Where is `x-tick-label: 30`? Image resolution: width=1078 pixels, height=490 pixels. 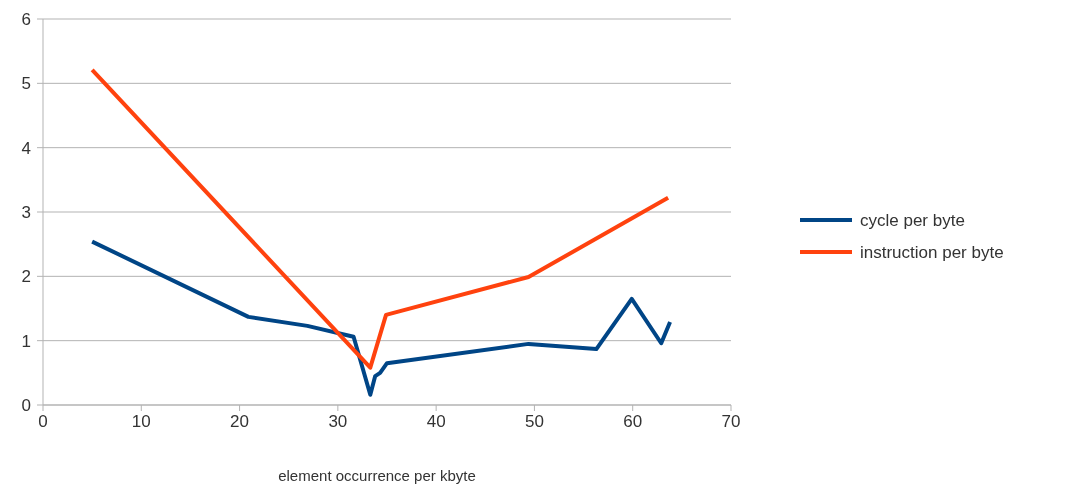
x-tick-label: 30 is located at coordinates (338, 421).